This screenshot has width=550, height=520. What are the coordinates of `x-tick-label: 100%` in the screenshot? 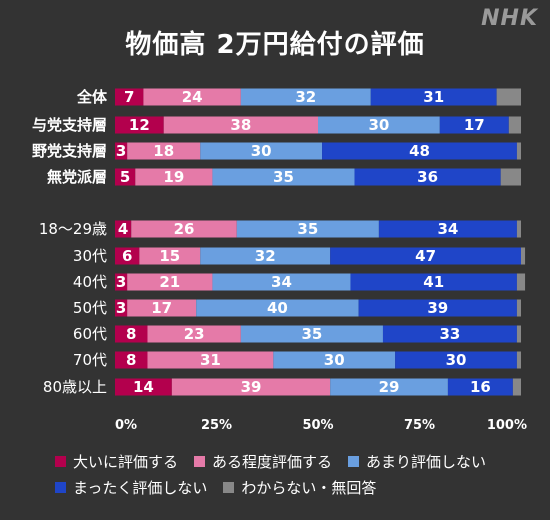 It's located at (507, 425).